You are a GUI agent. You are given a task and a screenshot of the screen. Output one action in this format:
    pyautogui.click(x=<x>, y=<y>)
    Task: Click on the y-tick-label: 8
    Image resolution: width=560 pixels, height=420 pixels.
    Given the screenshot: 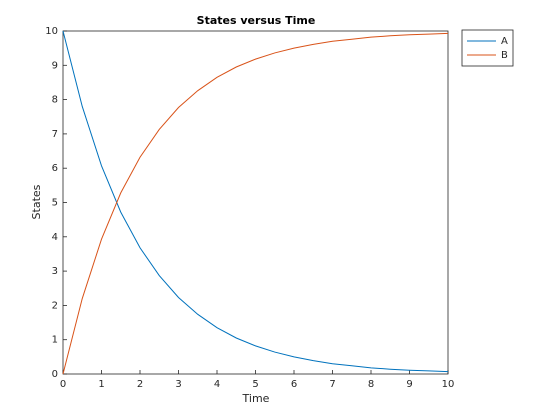 What is the action you would take?
    pyautogui.click(x=55, y=100)
    